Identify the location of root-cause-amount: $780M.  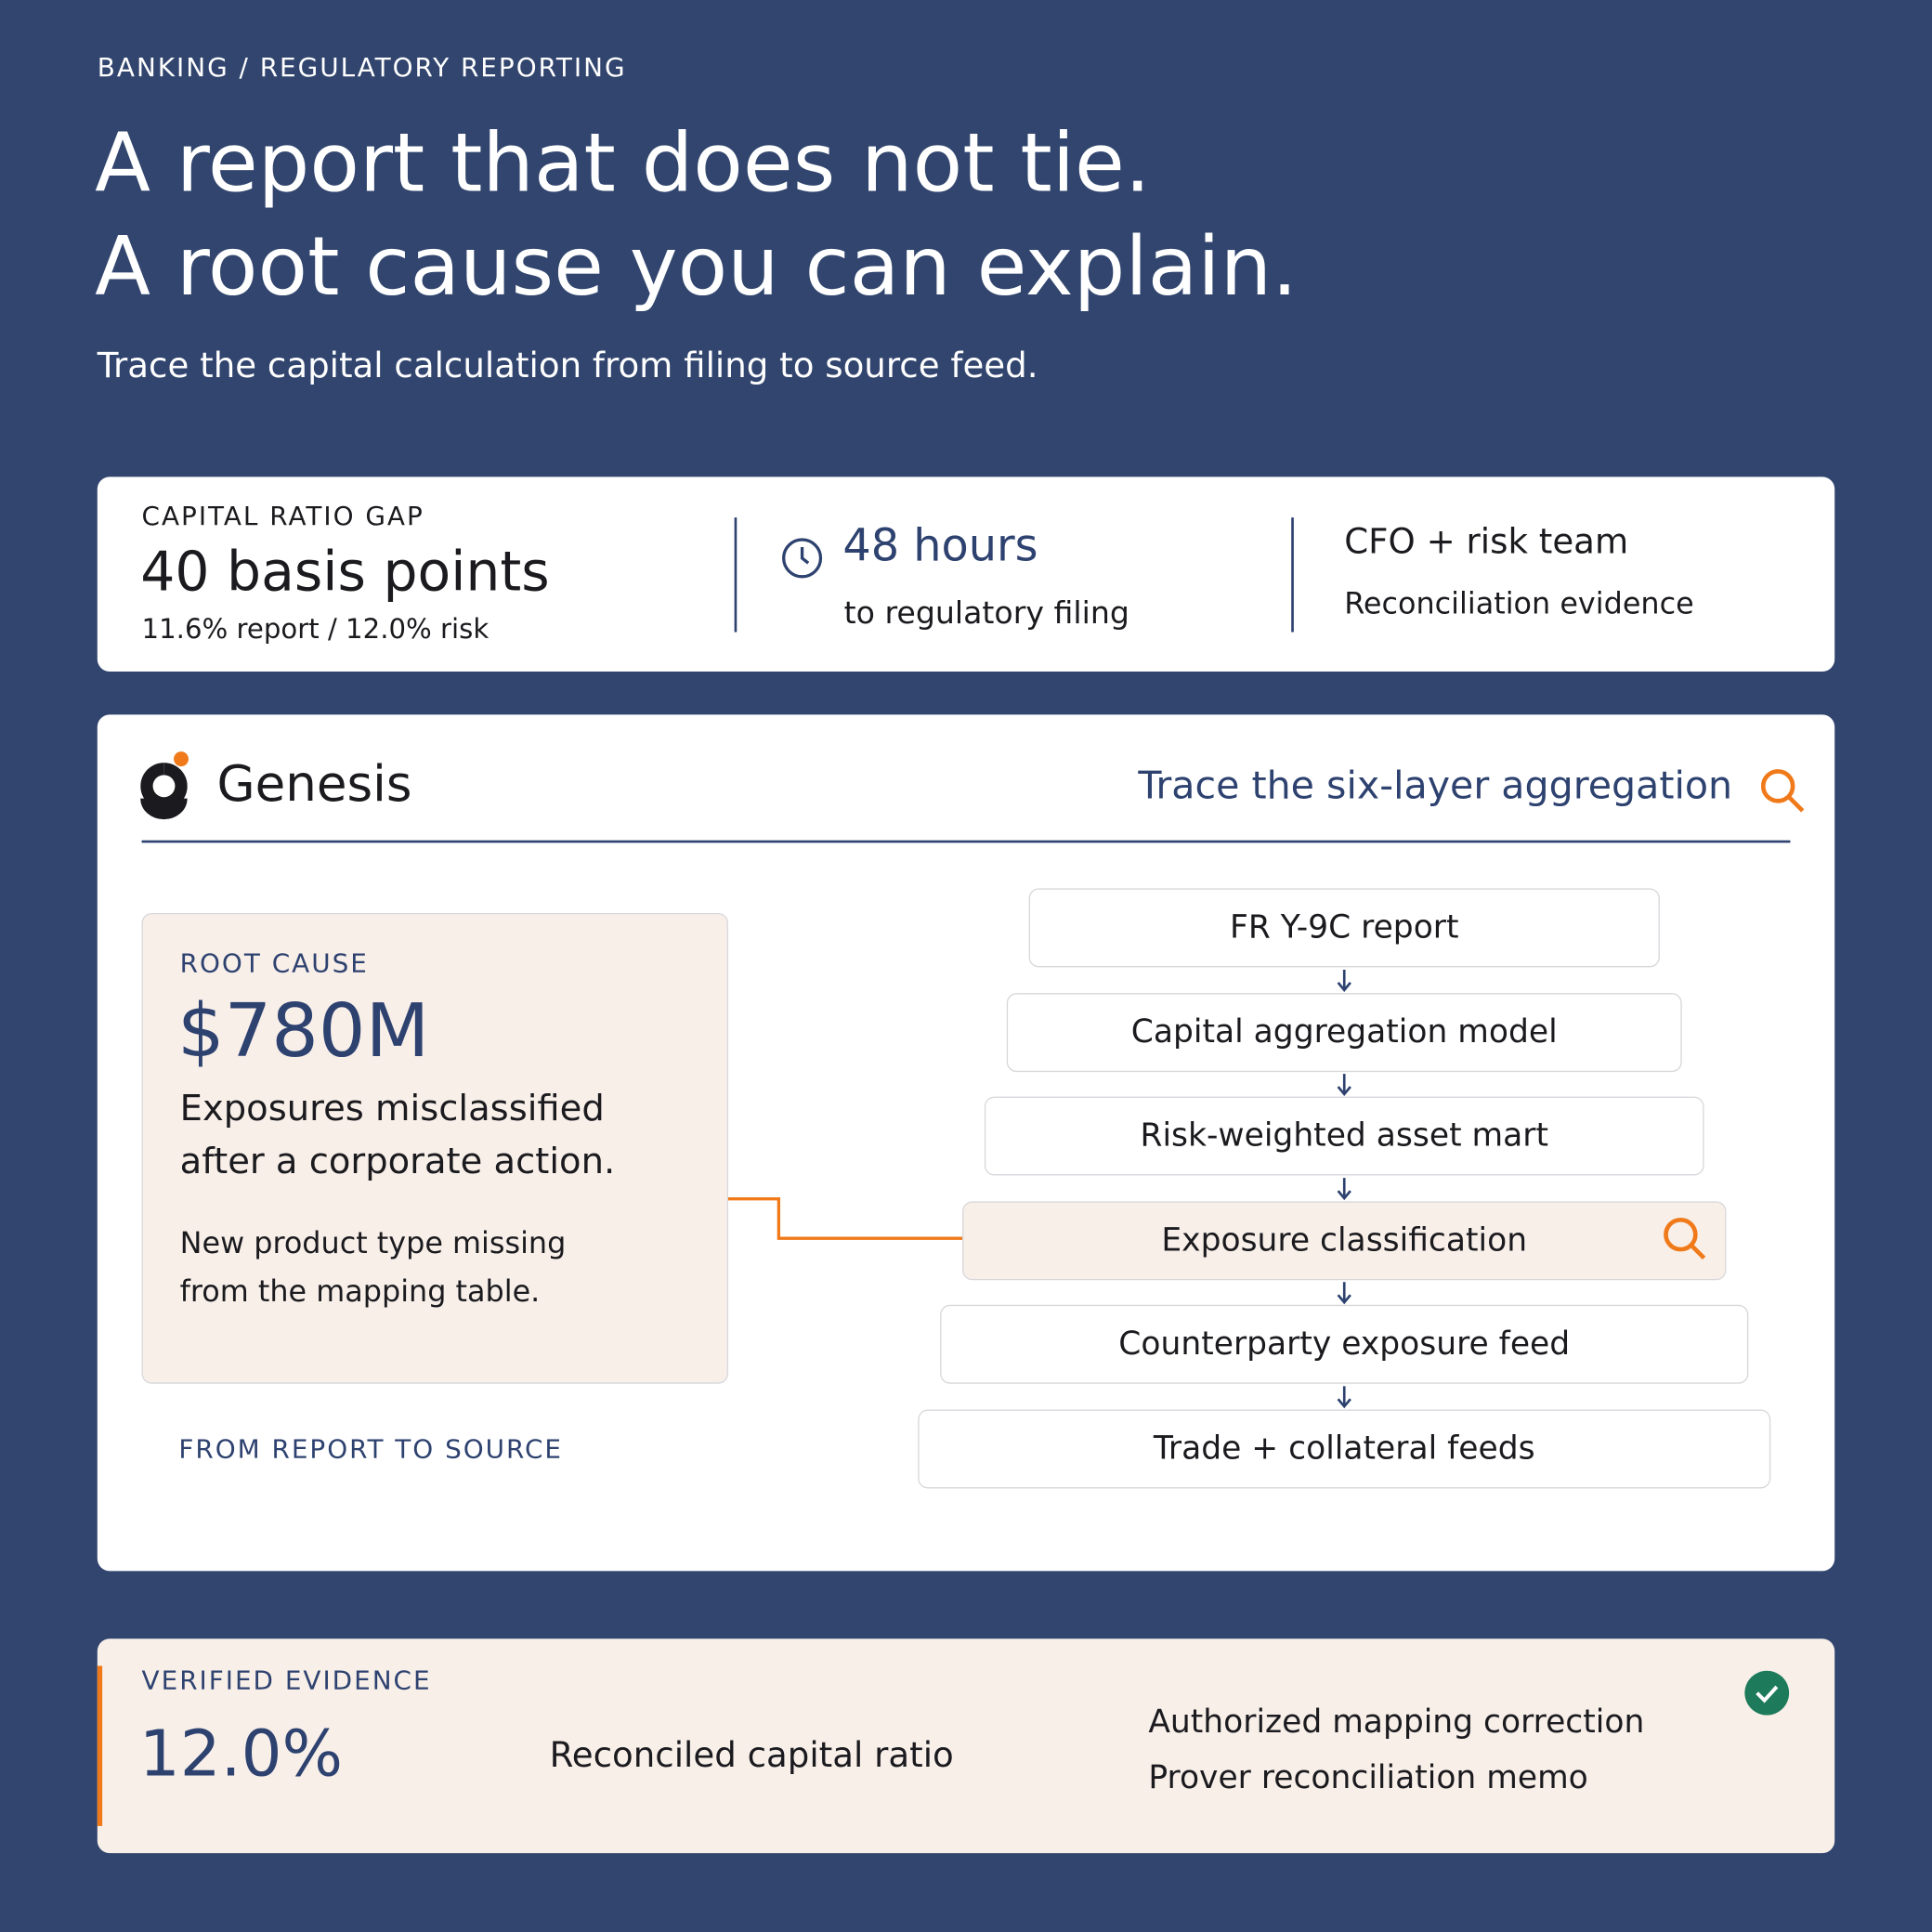
(303, 1031).